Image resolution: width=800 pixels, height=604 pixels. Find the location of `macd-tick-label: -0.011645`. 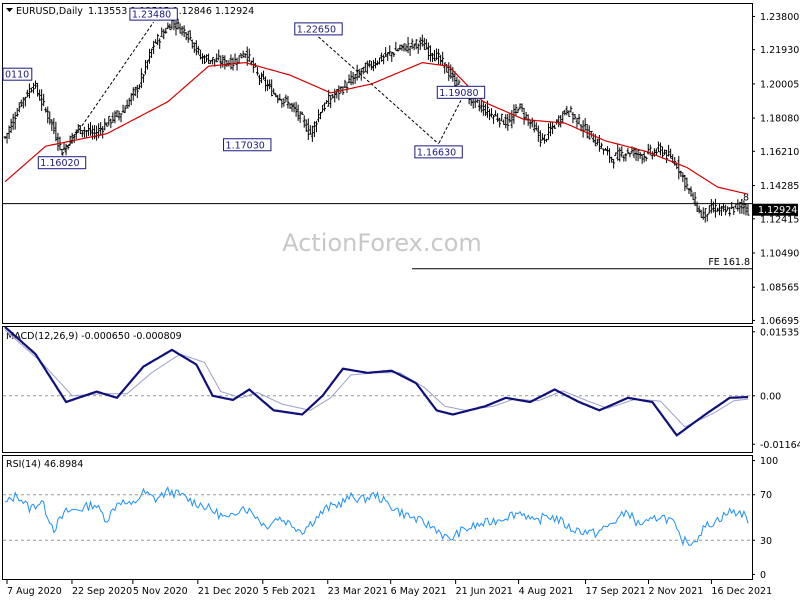

macd-tick-label: -0.011645 is located at coordinates (780, 445).